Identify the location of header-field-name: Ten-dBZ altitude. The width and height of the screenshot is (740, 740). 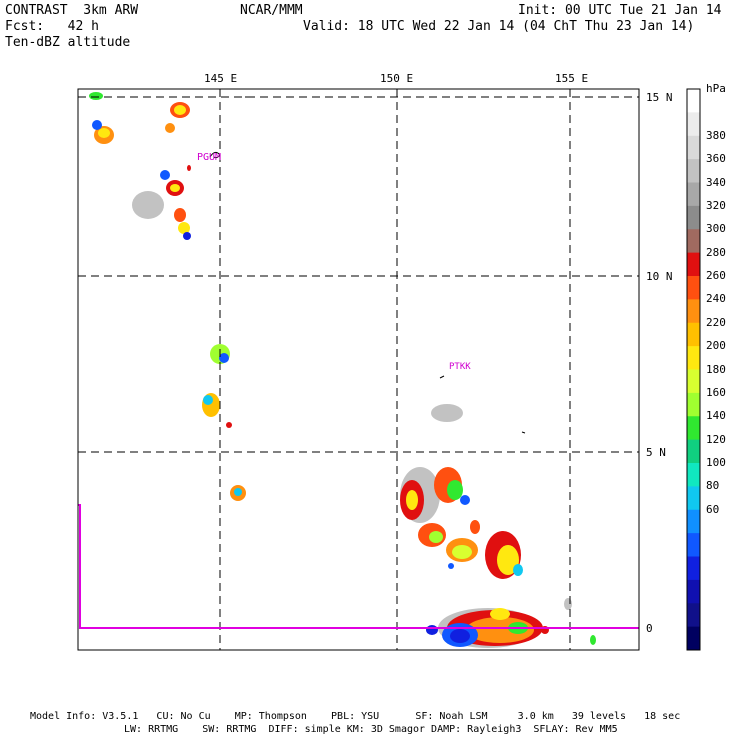
(68, 42).